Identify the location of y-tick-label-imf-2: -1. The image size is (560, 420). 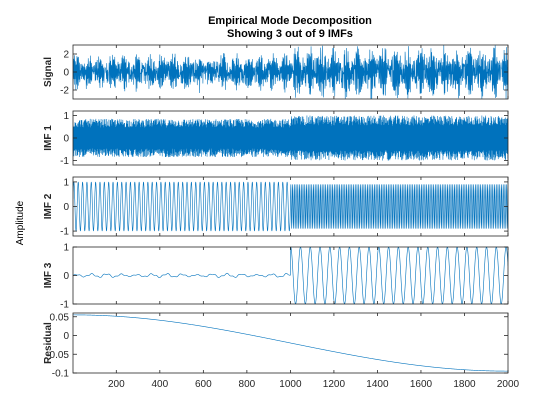
(64, 232).